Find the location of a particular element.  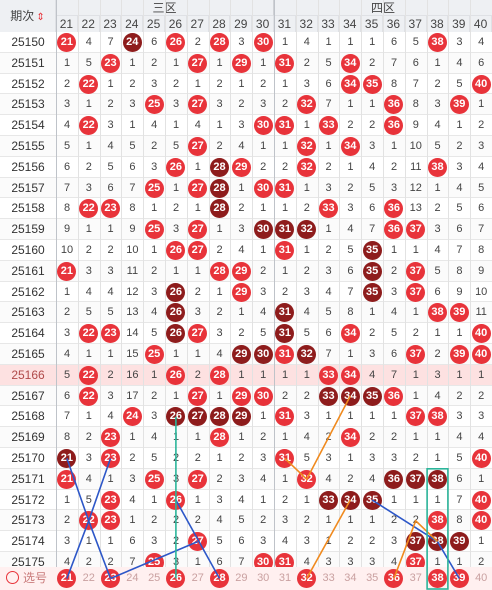

ball-30: 30 is located at coordinates (263, 230).